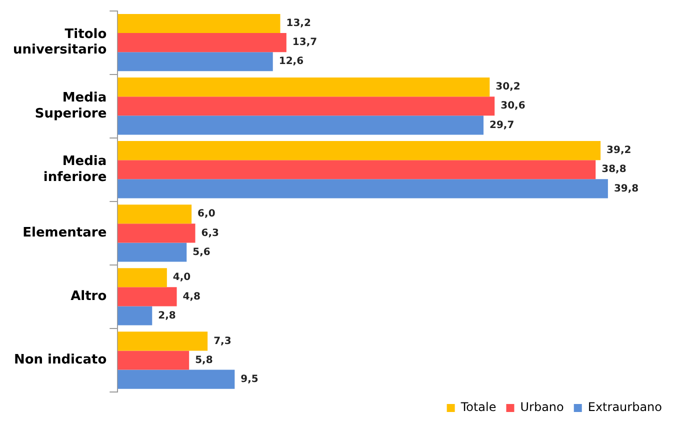 This screenshot has height=424, width=682. I want to click on data-label: 7,3, so click(223, 341).